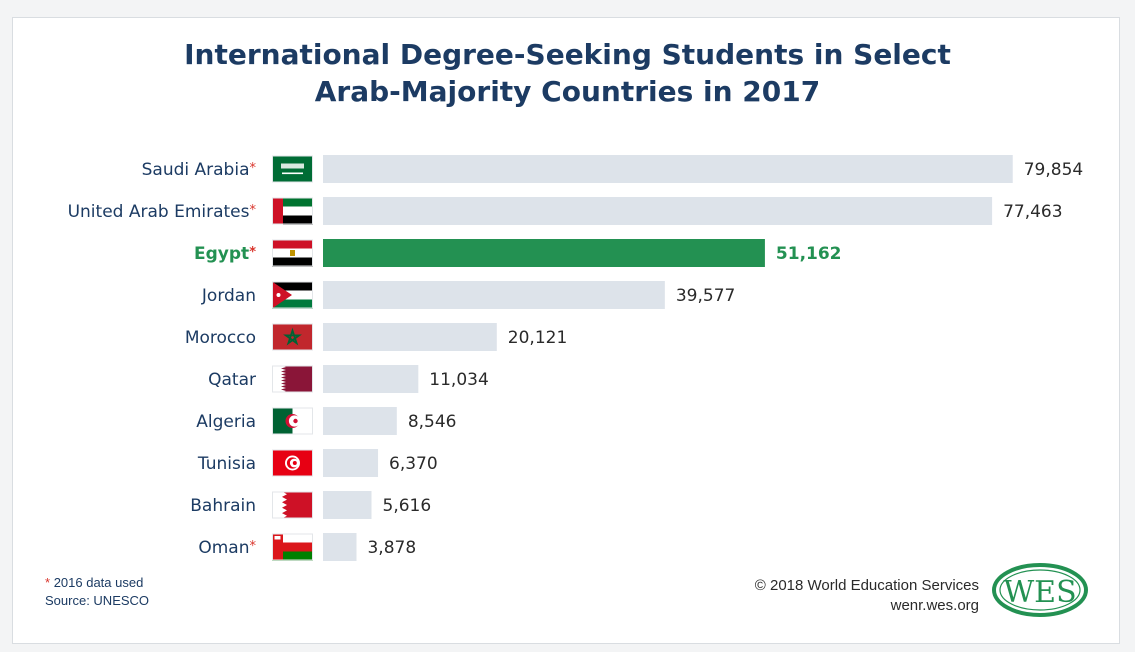  Describe the element at coordinates (221, 254) in the screenshot. I see `category-name: Egypt` at that location.